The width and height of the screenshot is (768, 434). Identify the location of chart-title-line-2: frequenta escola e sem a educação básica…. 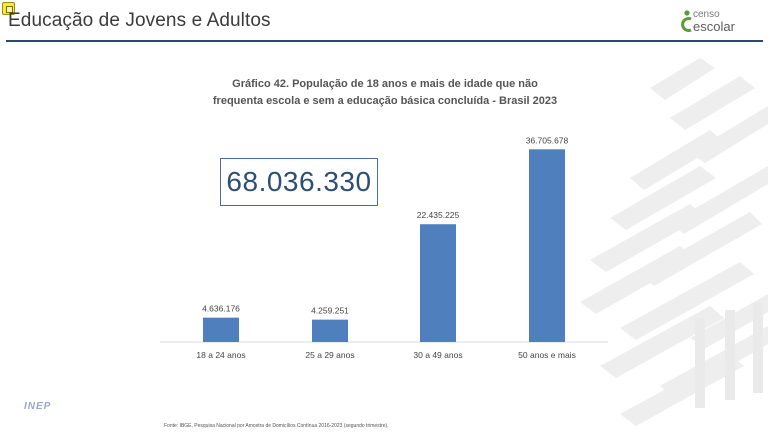
(385, 101).